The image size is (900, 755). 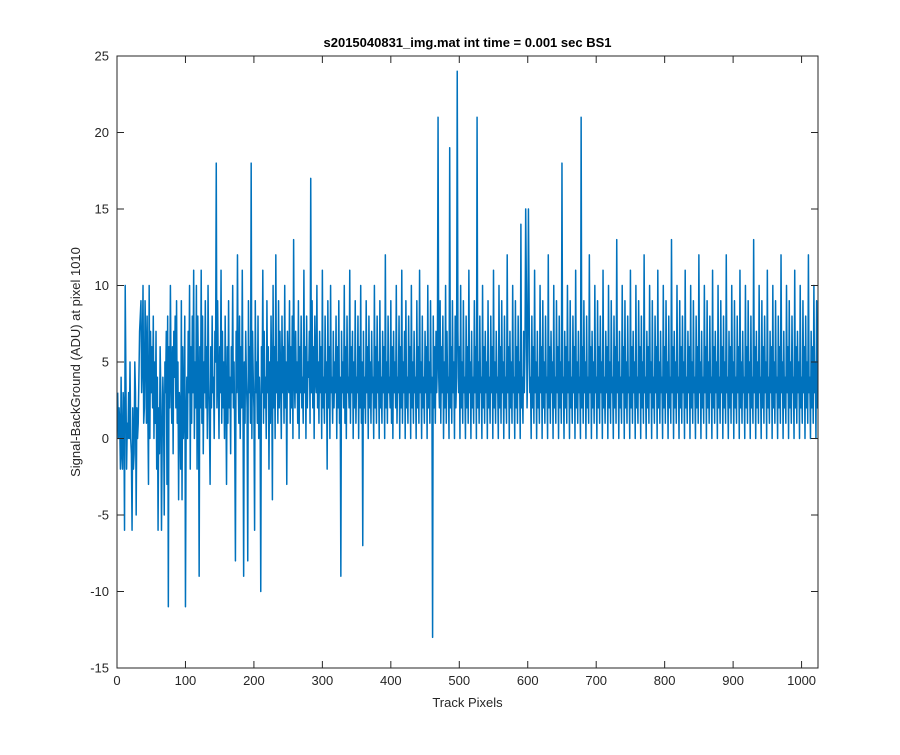 What do you see at coordinates (467, 702) in the screenshot?
I see `x-axis-label: Track Pixels` at bounding box center [467, 702].